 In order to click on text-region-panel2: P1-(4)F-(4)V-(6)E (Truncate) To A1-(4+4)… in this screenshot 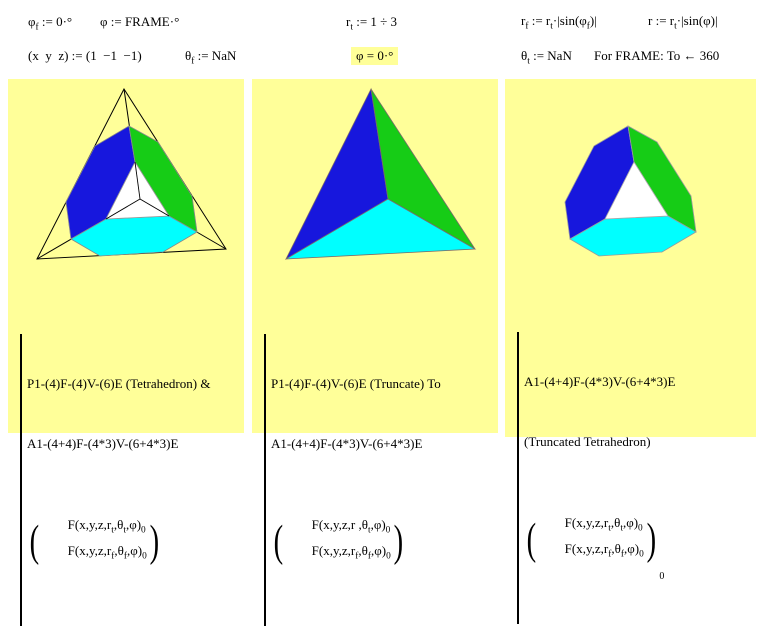, I will do `click(379, 480)`.